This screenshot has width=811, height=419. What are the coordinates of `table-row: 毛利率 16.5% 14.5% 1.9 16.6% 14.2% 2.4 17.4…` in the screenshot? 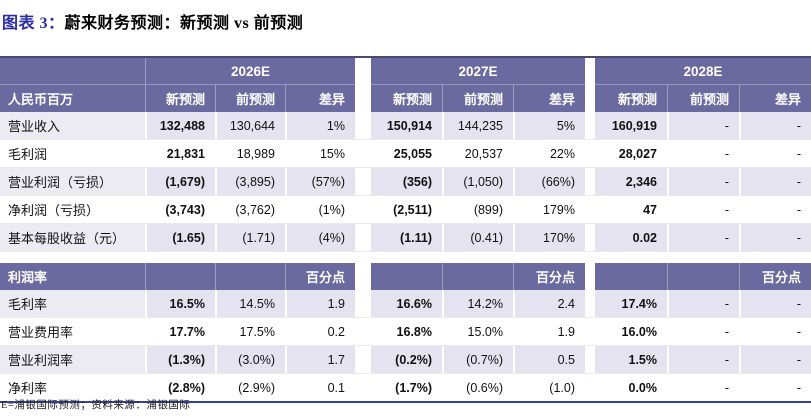 It's located at (405, 304).